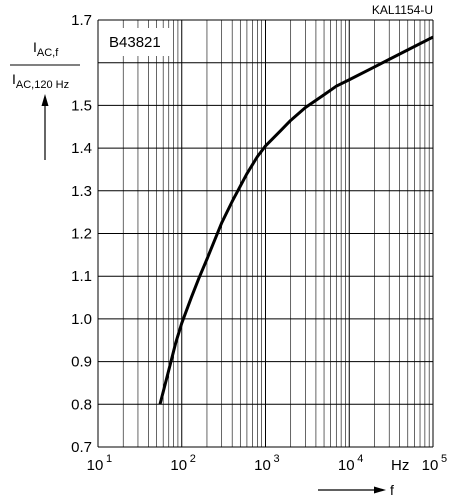 Image resolution: width=460 pixels, height=501 pixels. I want to click on annotation-box, so click(137, 42).